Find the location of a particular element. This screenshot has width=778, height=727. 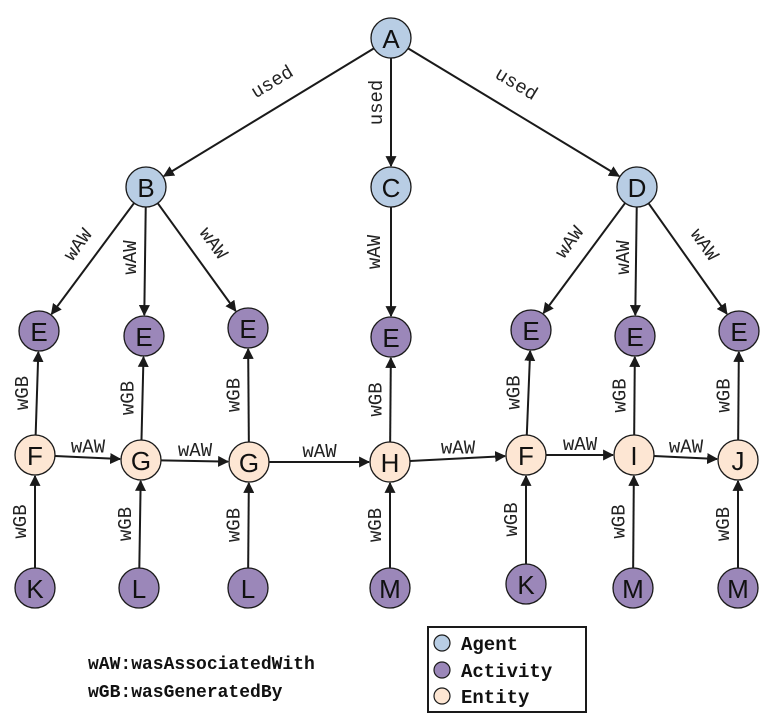

node-label: D is located at coordinates (637, 188).